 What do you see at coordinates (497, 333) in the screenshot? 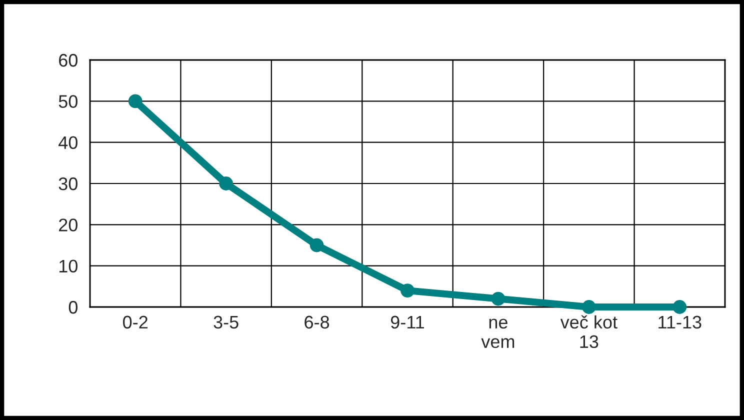
I see `x-tick-label: ne vem` at bounding box center [497, 333].